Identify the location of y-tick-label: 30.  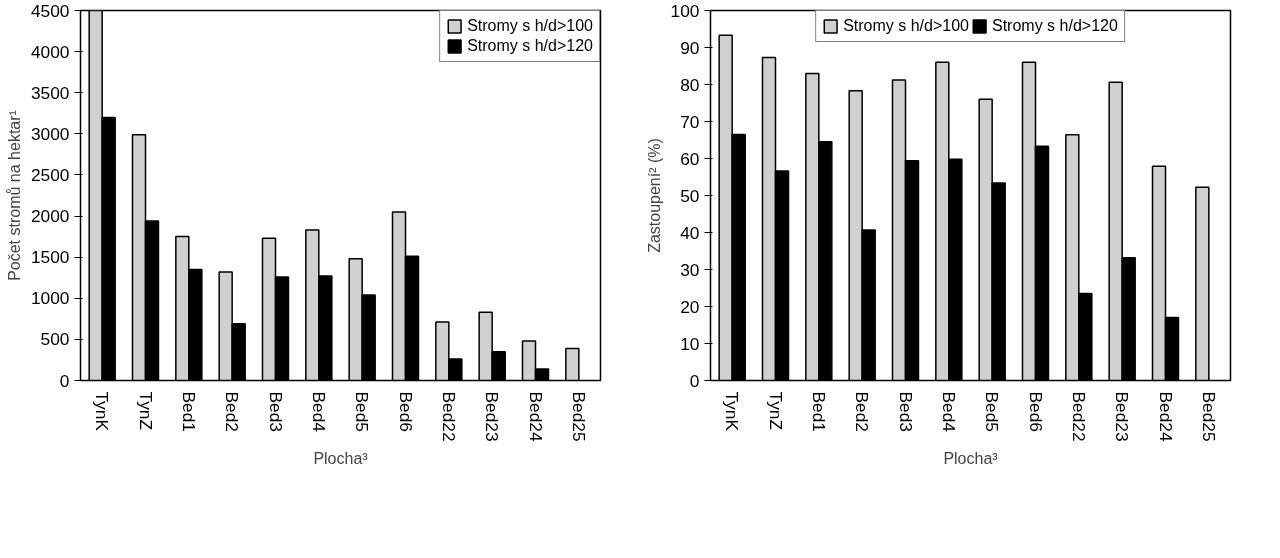
(690, 269).